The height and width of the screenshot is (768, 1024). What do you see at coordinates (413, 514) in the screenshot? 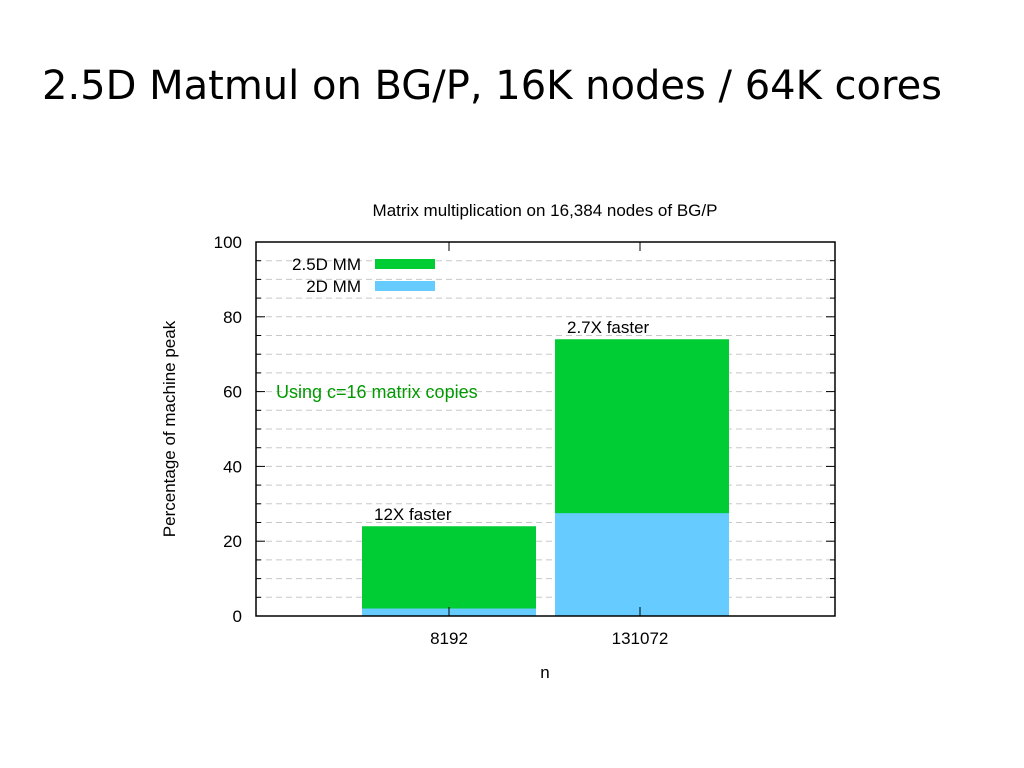
I see `annotation-faster: 12X faster` at bounding box center [413, 514].